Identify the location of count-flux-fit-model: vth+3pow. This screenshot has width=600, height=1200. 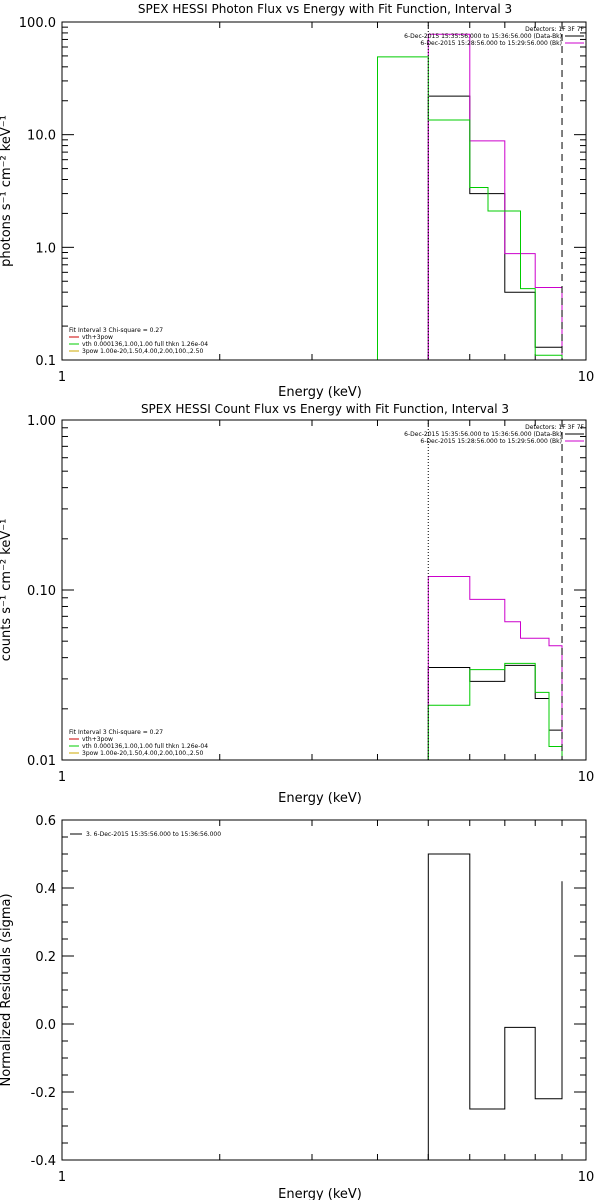
(97, 739).